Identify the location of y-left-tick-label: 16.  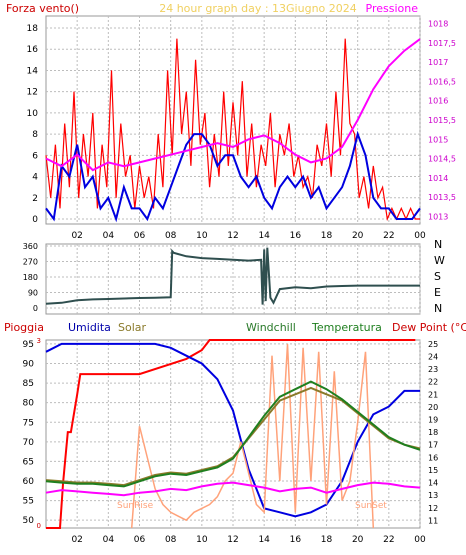
(33, 50).